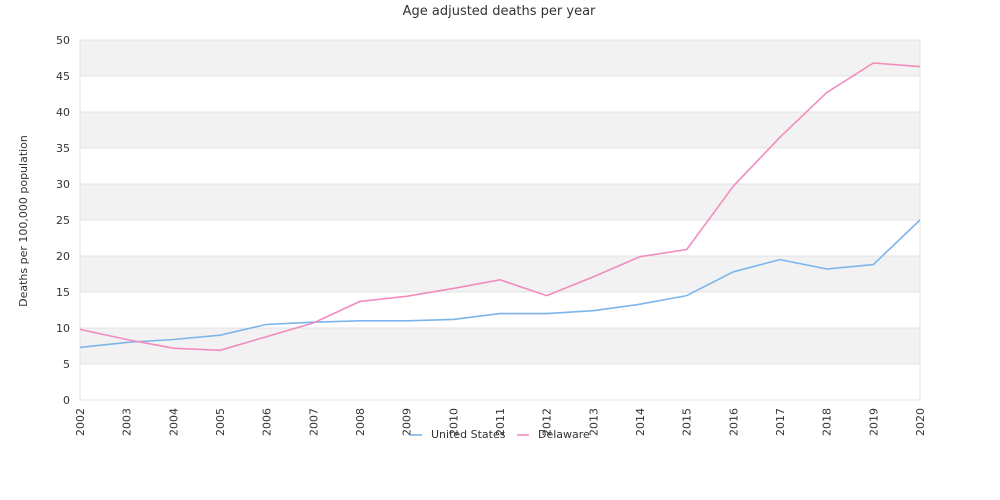 Image resolution: width=1000 pixels, height=500 pixels. What do you see at coordinates (63, 292) in the screenshot?
I see `y-tick-label: 15` at bounding box center [63, 292].